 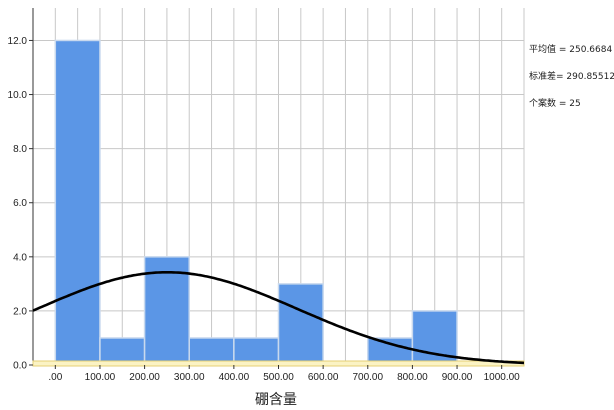 I want to click on x-tick-label: 700.00, so click(x=367, y=377).